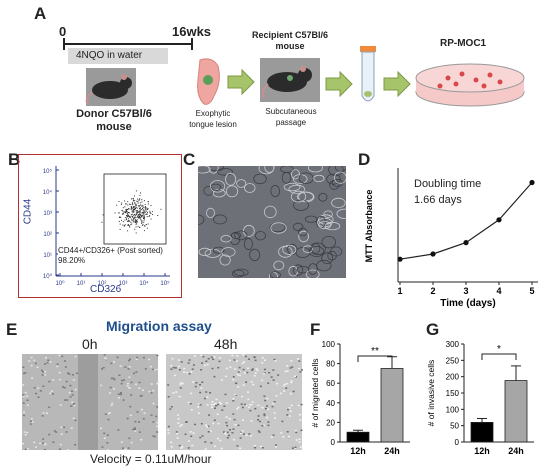  I want to click on growth-point, so click(433, 254).